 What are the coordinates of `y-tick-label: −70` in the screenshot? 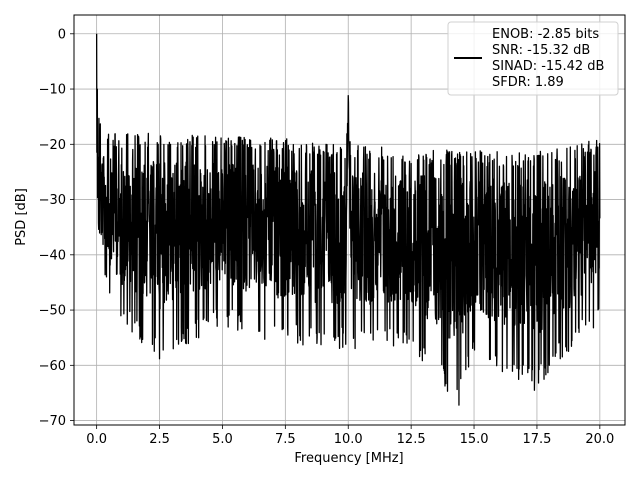 It's located at (52, 421).